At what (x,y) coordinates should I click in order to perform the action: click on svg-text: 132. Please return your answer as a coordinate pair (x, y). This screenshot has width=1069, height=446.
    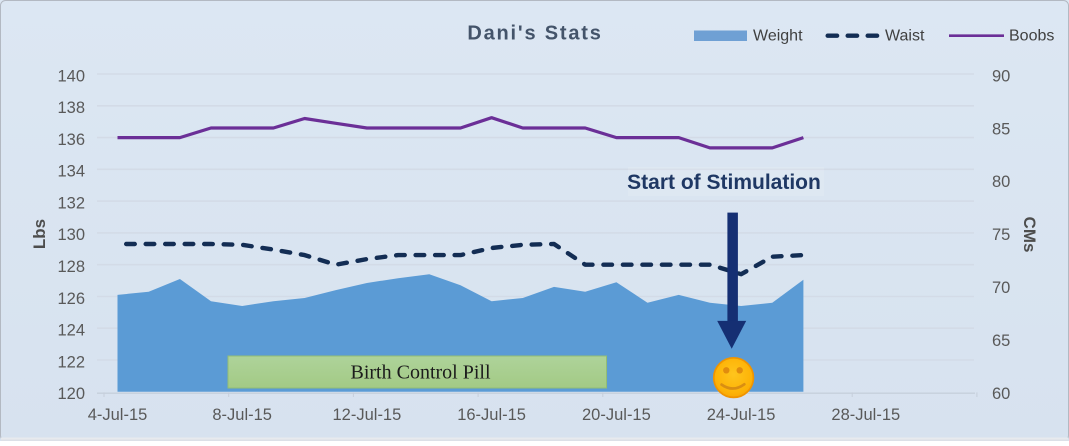
    Looking at the image, I should click on (71, 203).